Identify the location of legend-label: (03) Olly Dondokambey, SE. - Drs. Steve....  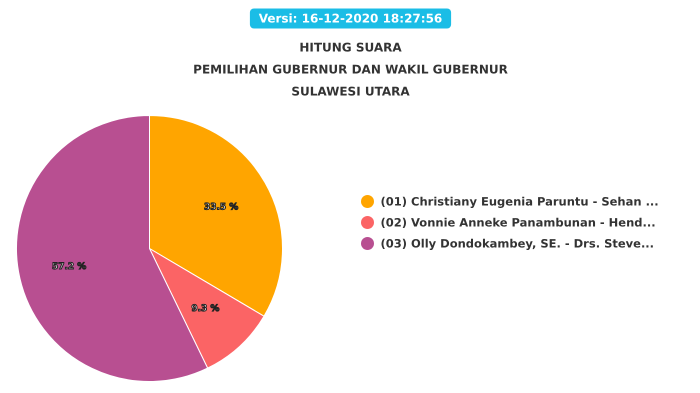
(517, 243).